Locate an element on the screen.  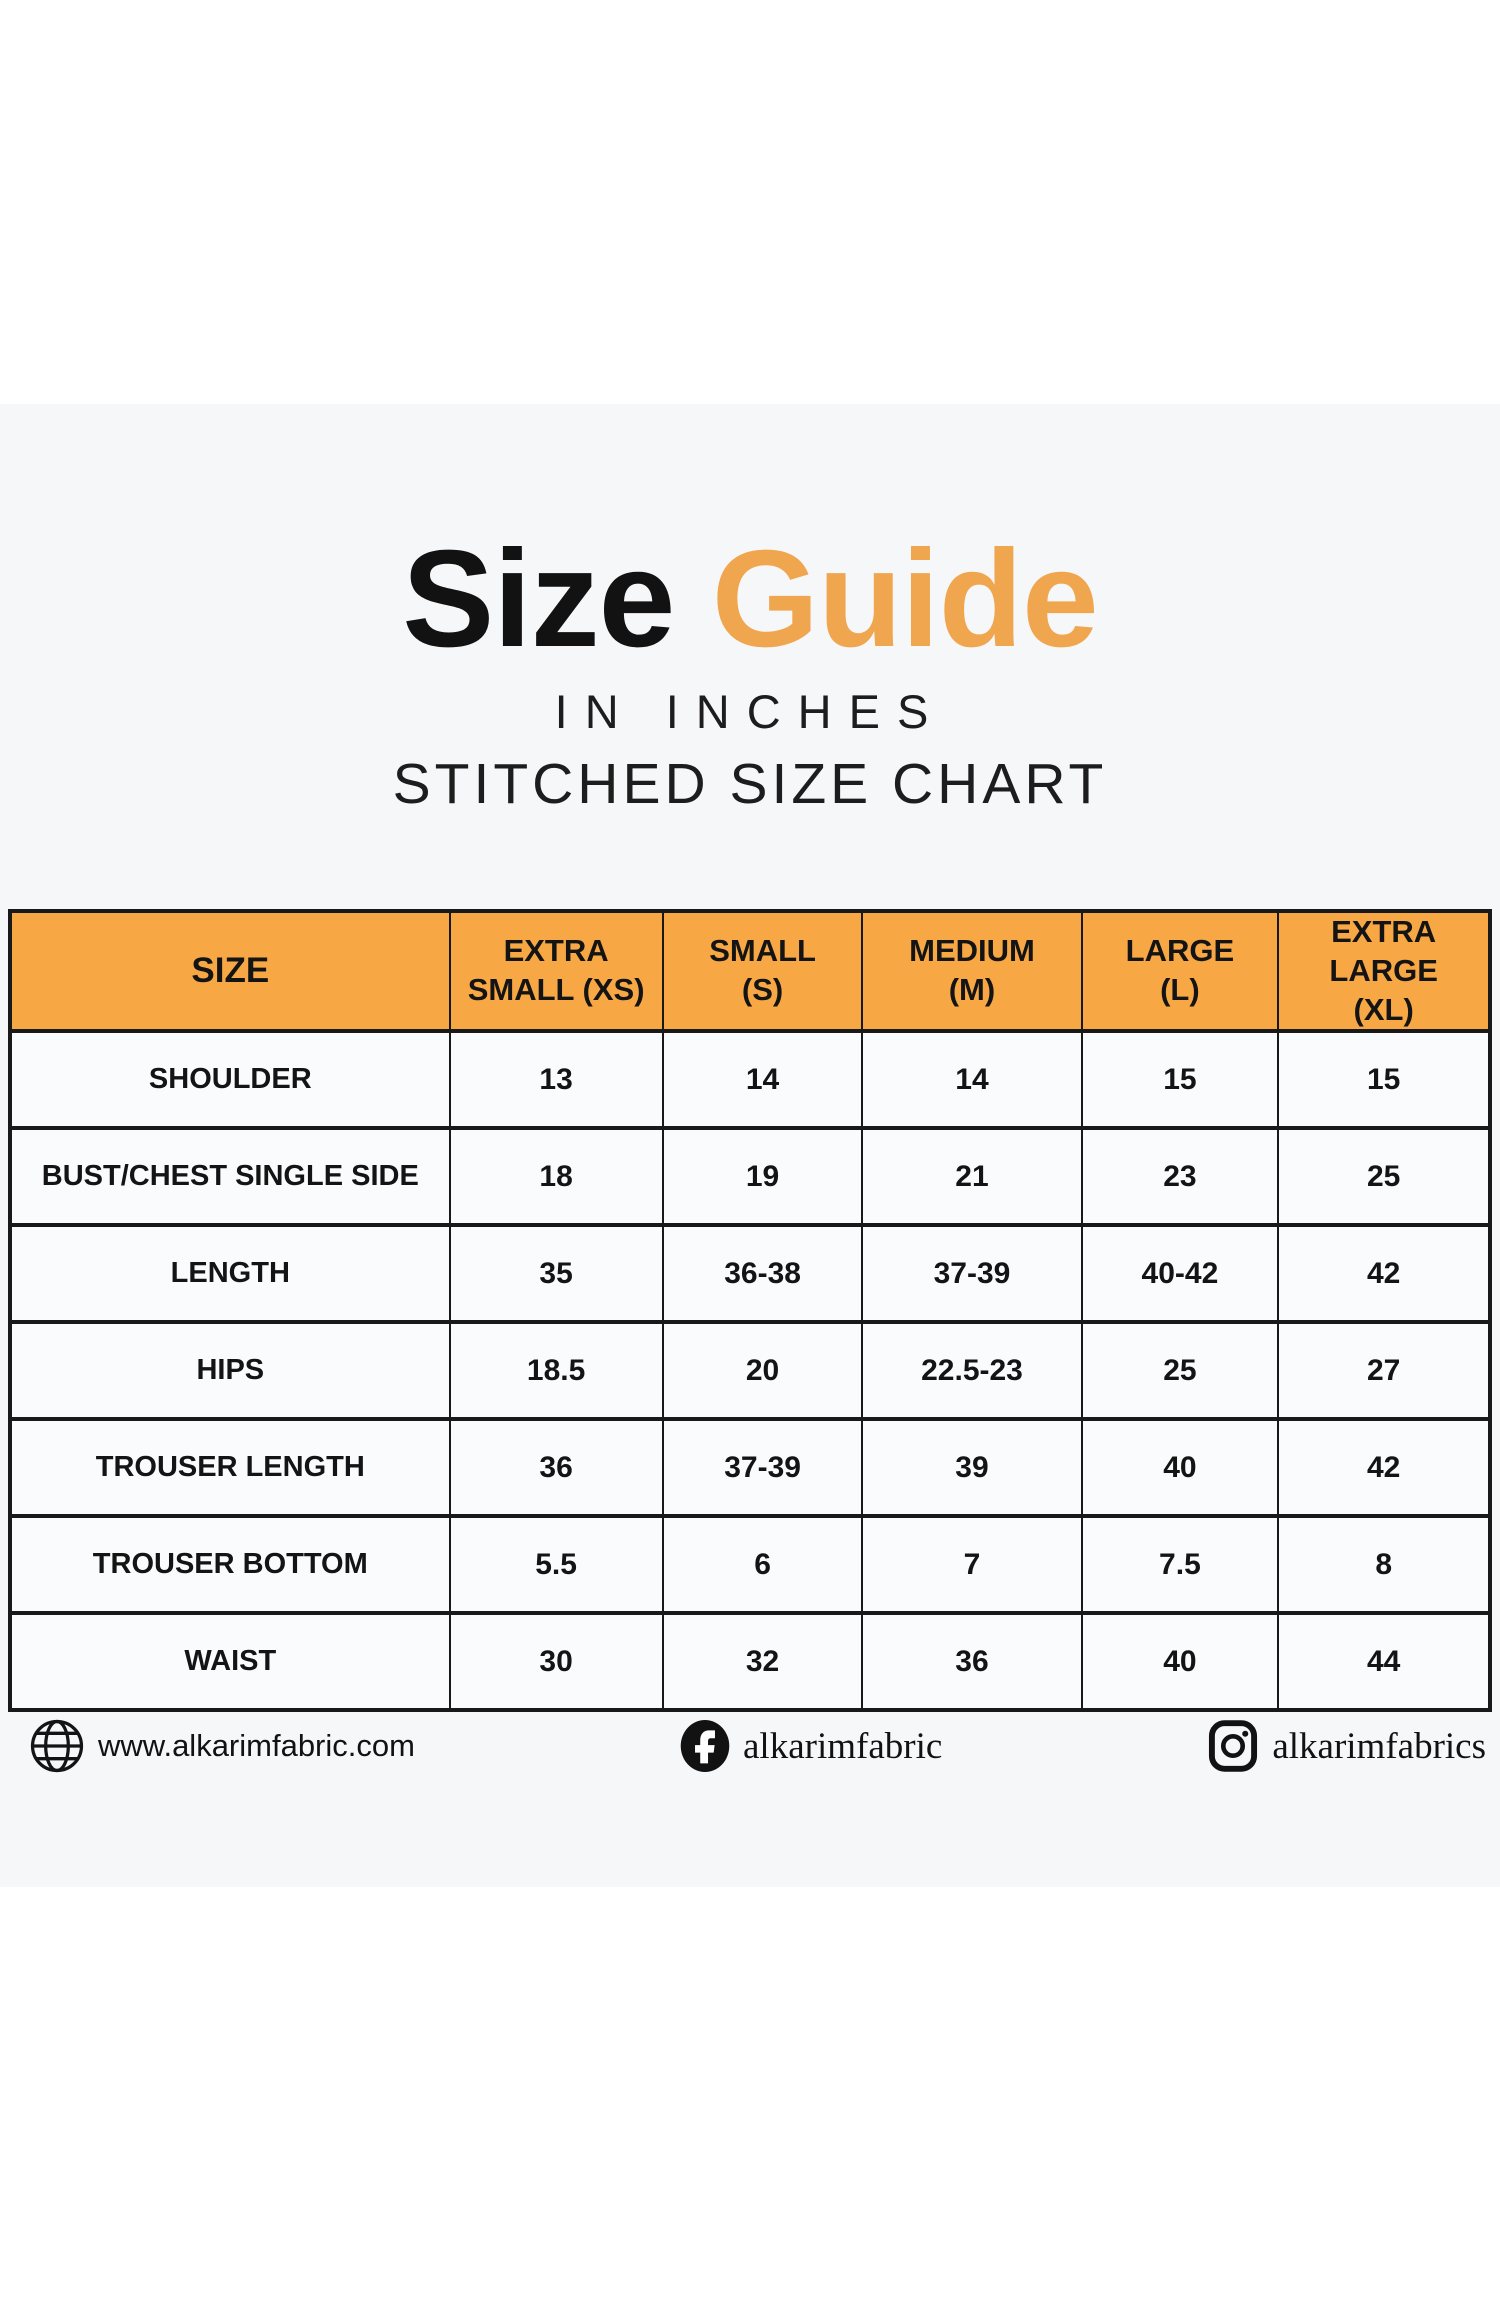
cell-value: 36-38 is located at coordinates (762, 1274).